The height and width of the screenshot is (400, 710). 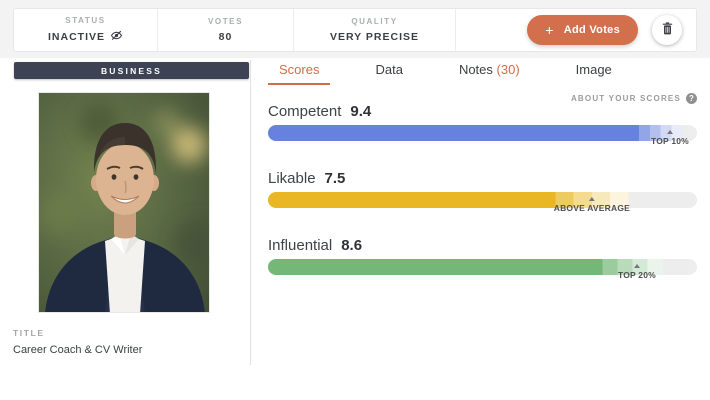 What do you see at coordinates (226, 30) in the screenshot?
I see `stat-votes: VOTES 80` at bounding box center [226, 30].